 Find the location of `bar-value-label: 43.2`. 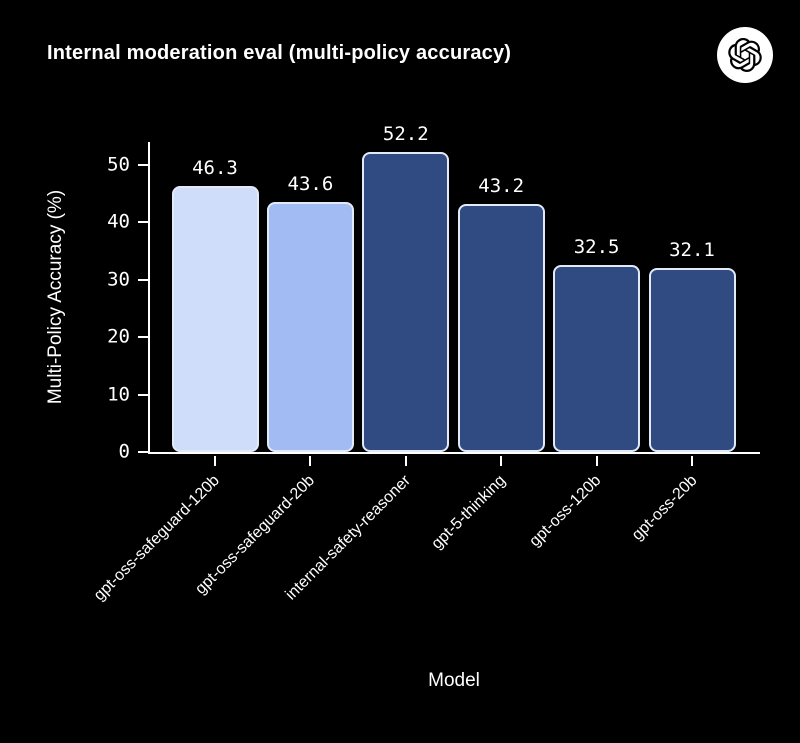

bar-value-label: 43.2 is located at coordinates (501, 186).